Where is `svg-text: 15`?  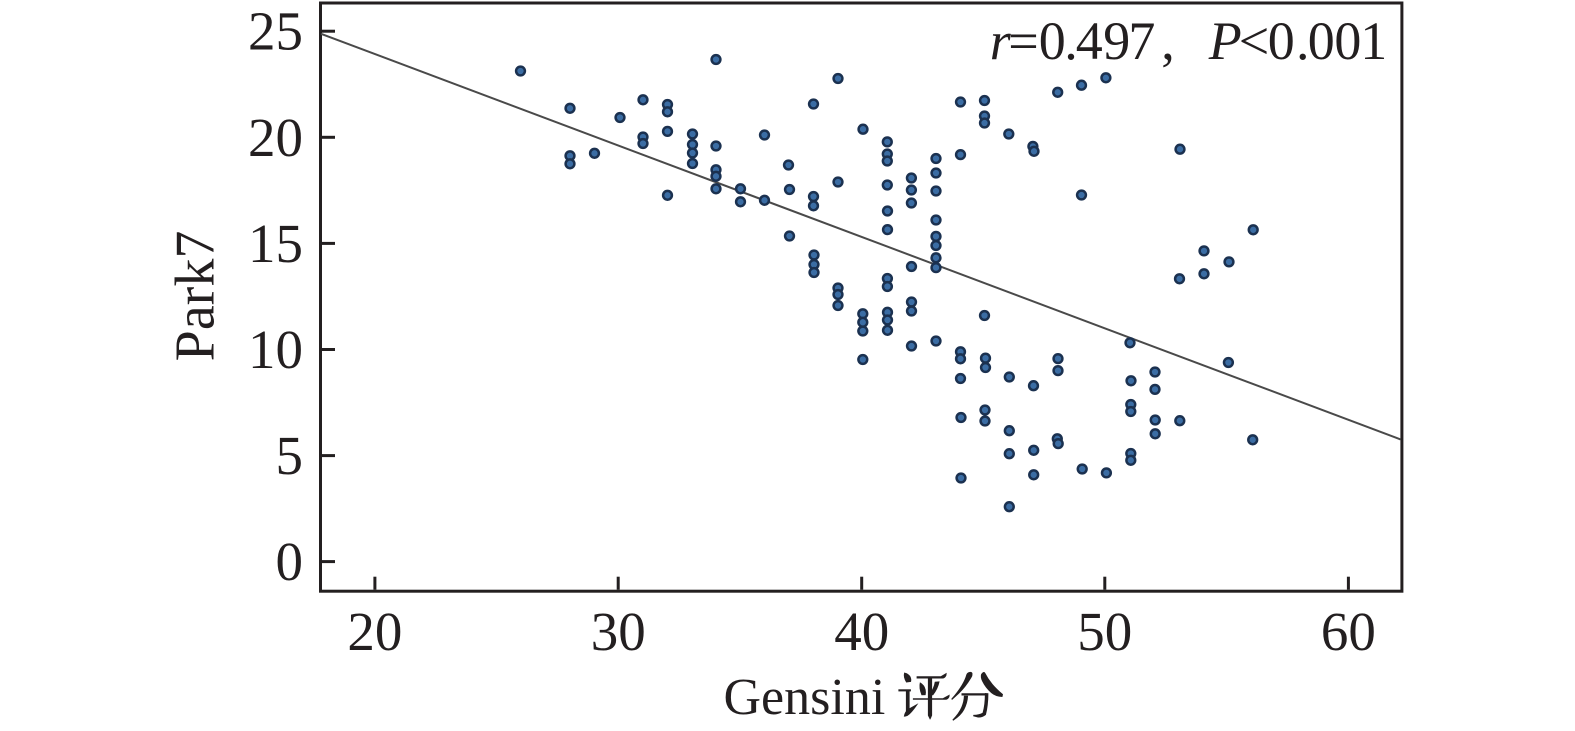
svg-text: 15 is located at coordinates (275, 243).